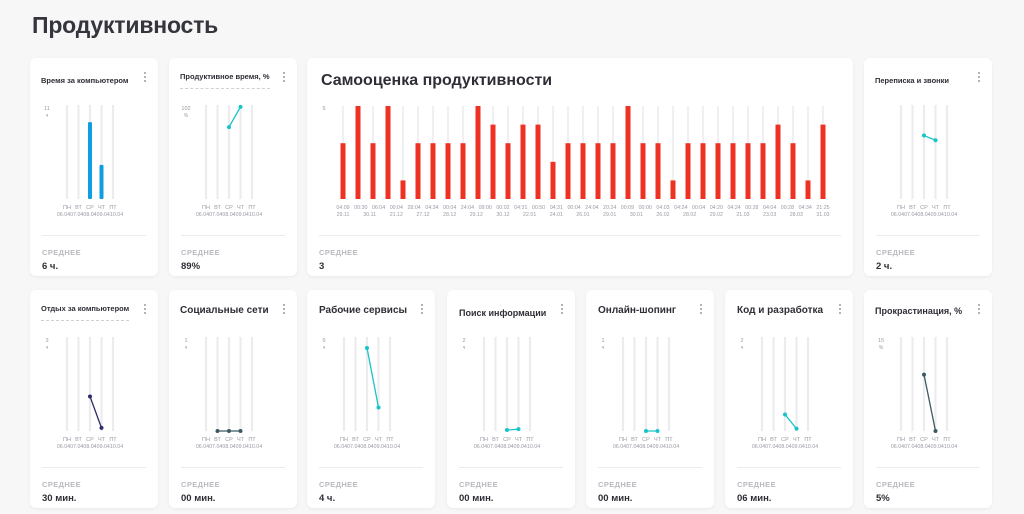 The height and width of the screenshot is (514, 1024). Describe the element at coordinates (476, 215) in the screenshot. I see `date-label: 29.12` at that location.